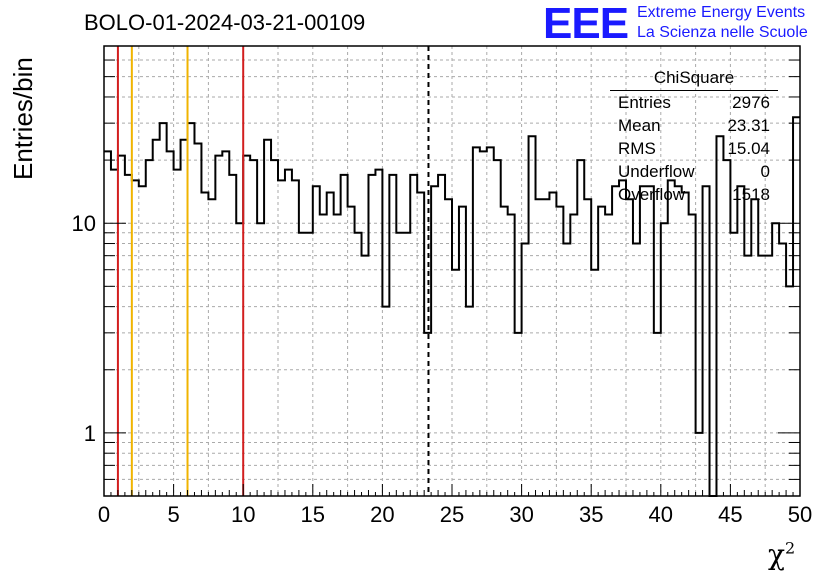 Image resolution: width=836 pixels, height=572 pixels. I want to click on stats-label: Mean, so click(639, 125).